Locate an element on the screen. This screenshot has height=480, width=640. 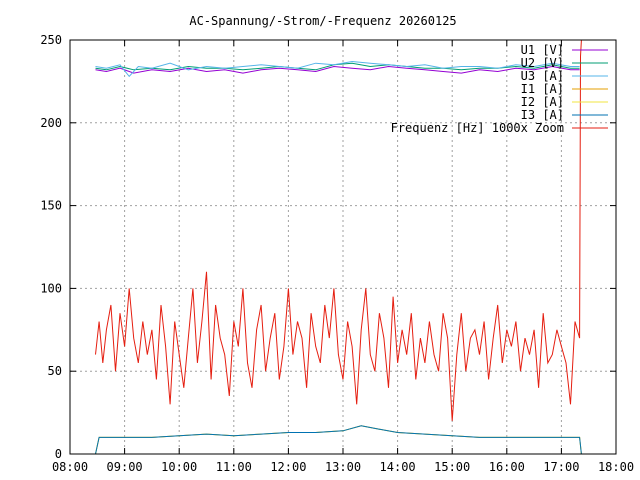
x-tick-label: 13:00 is located at coordinates (343, 467).